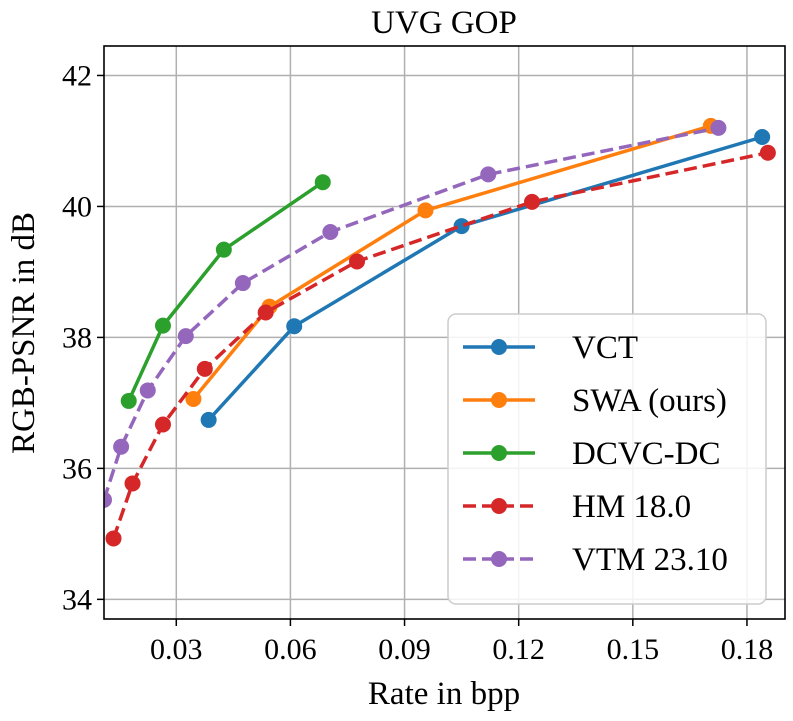 The image size is (793, 721). Describe the element at coordinates (444, 694) in the screenshot. I see `x-axis-label: Rate in bpp` at that location.